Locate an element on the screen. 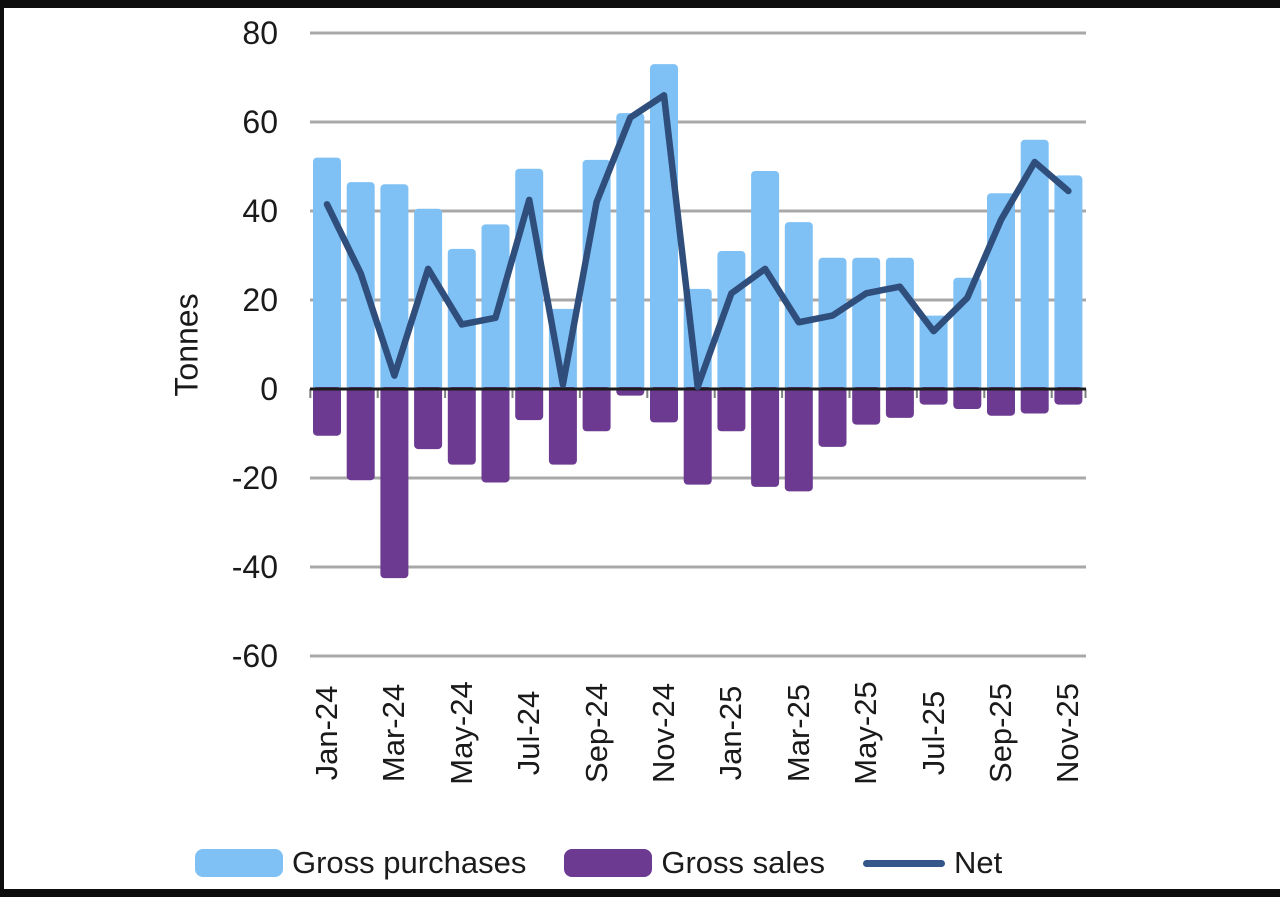 This screenshot has width=1280, height=897. legend-item-gross-sales: Gross sales is located at coordinates (694, 863).